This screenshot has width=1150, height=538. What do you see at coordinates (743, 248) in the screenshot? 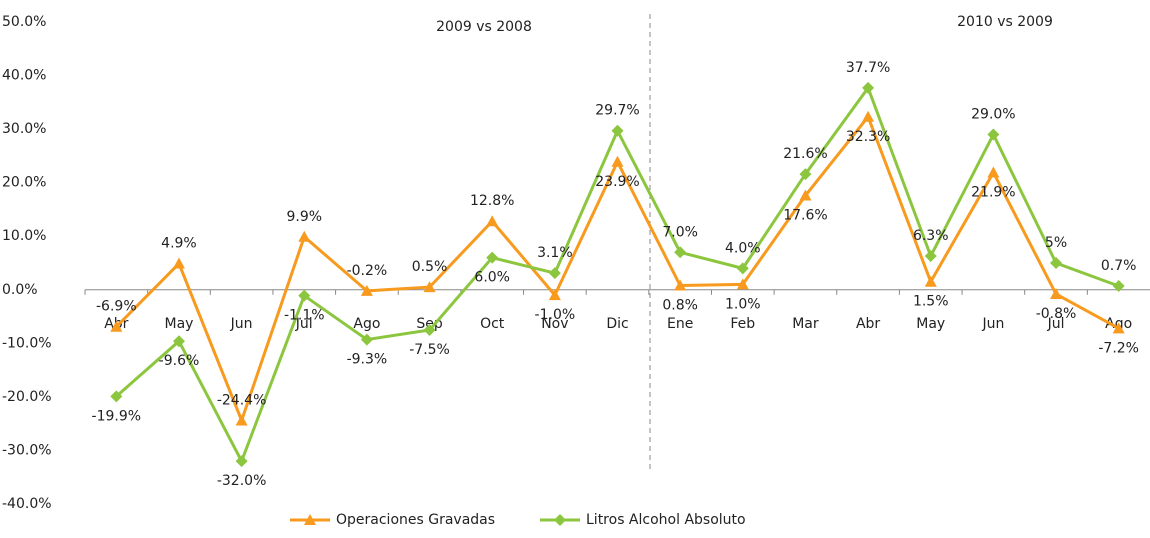
I see `data-label: 4.0%` at bounding box center [743, 248].